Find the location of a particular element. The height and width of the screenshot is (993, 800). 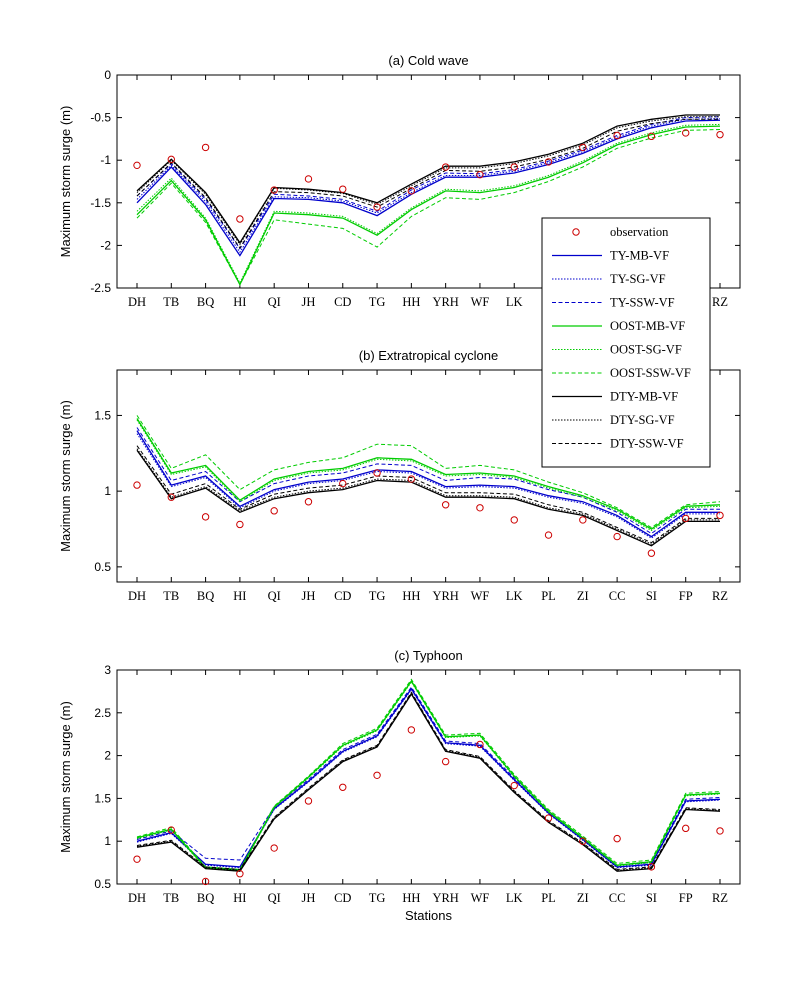

legend-label-oost-mb-vf: OOST-MB-VF is located at coordinates (647, 326).